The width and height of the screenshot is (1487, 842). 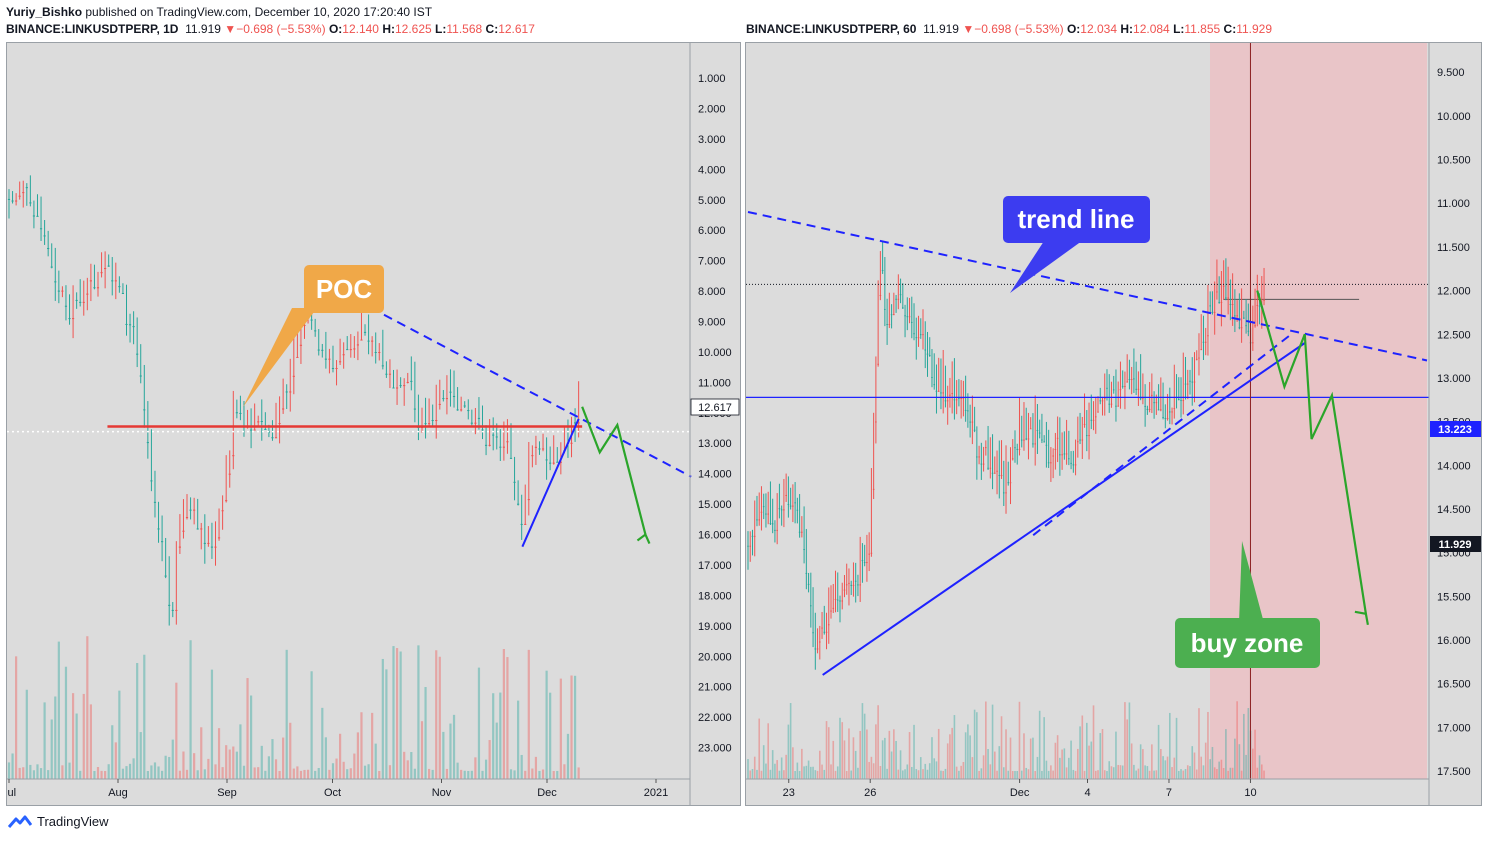 I want to click on right-symbol: BINANCE:LINKUSDTPERP, 60, so click(x=831, y=29).